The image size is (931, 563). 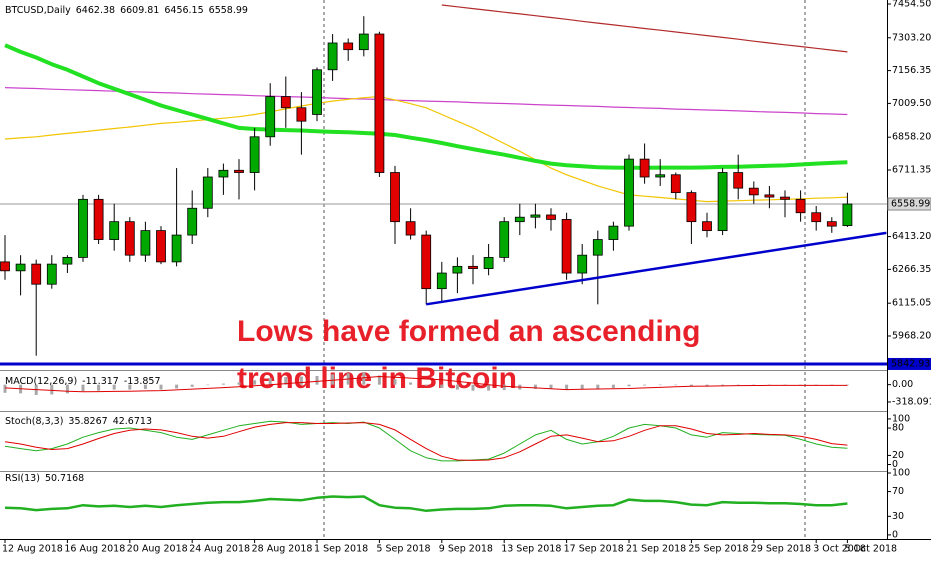 I want to click on indicator-value: -11.317, so click(x=100, y=381).